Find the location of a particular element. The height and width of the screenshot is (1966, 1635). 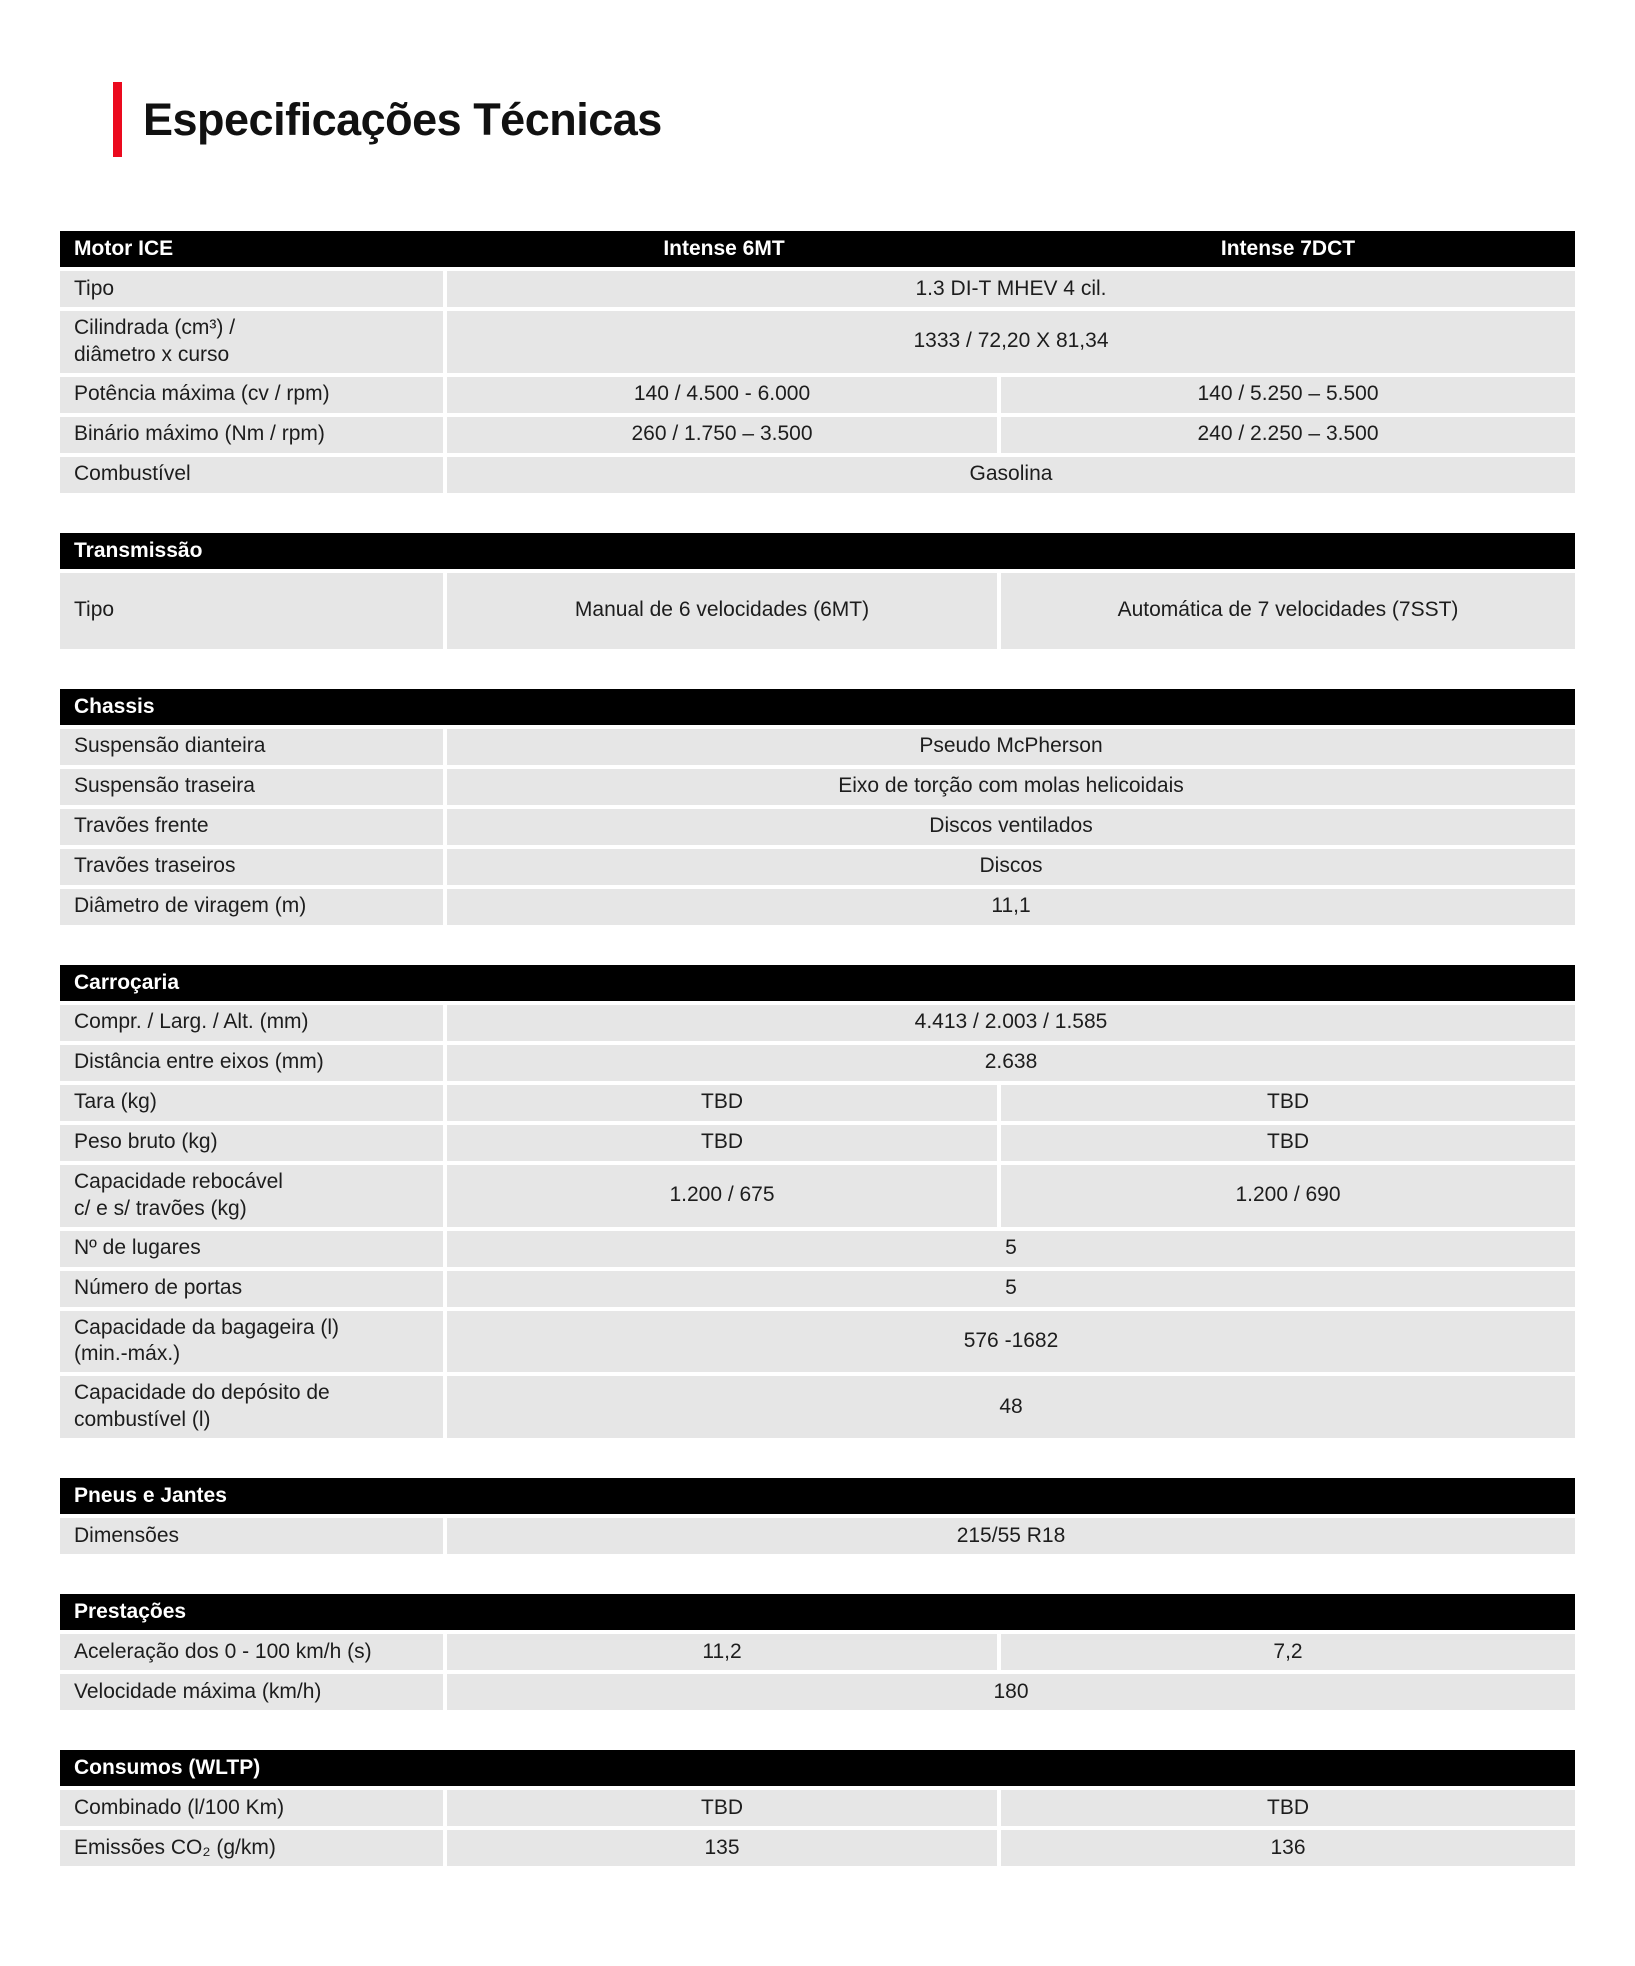

table-row: Número de portas 5 is located at coordinates (817, 1288).